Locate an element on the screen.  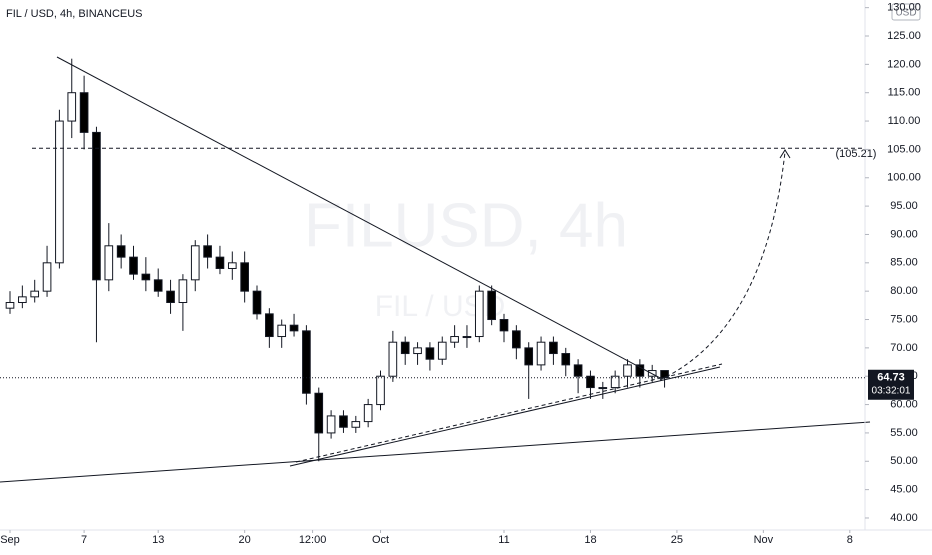
y-tick-label: 80.00 is located at coordinates (904, 291).